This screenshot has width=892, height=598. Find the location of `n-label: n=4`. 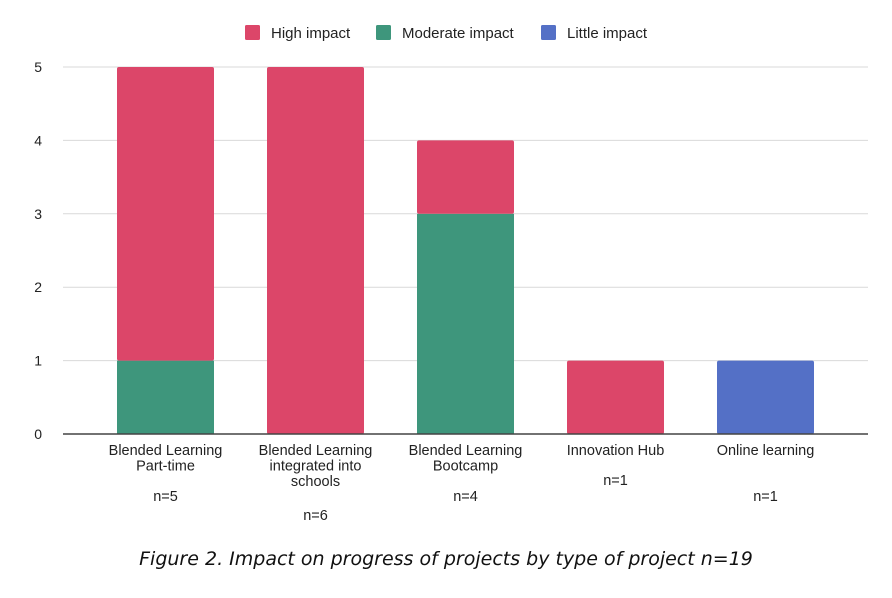

n-label: n=4 is located at coordinates (465, 497).